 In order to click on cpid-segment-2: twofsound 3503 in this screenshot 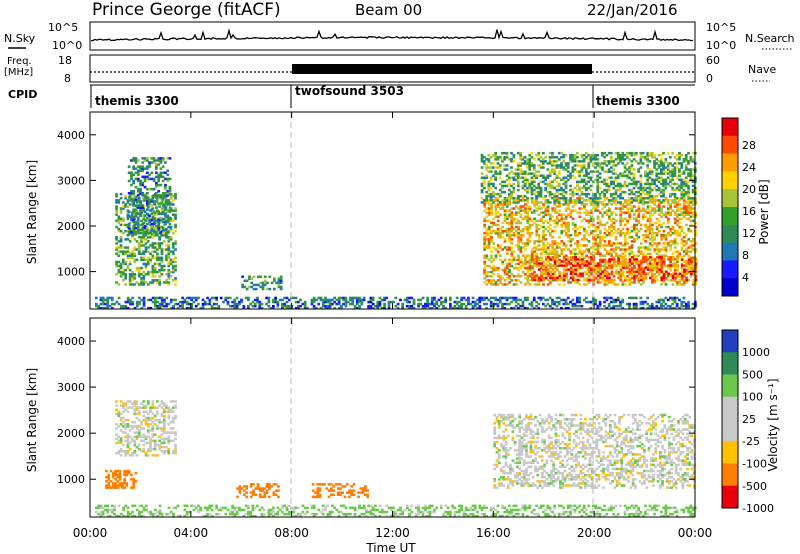, I will do `click(349, 91)`.